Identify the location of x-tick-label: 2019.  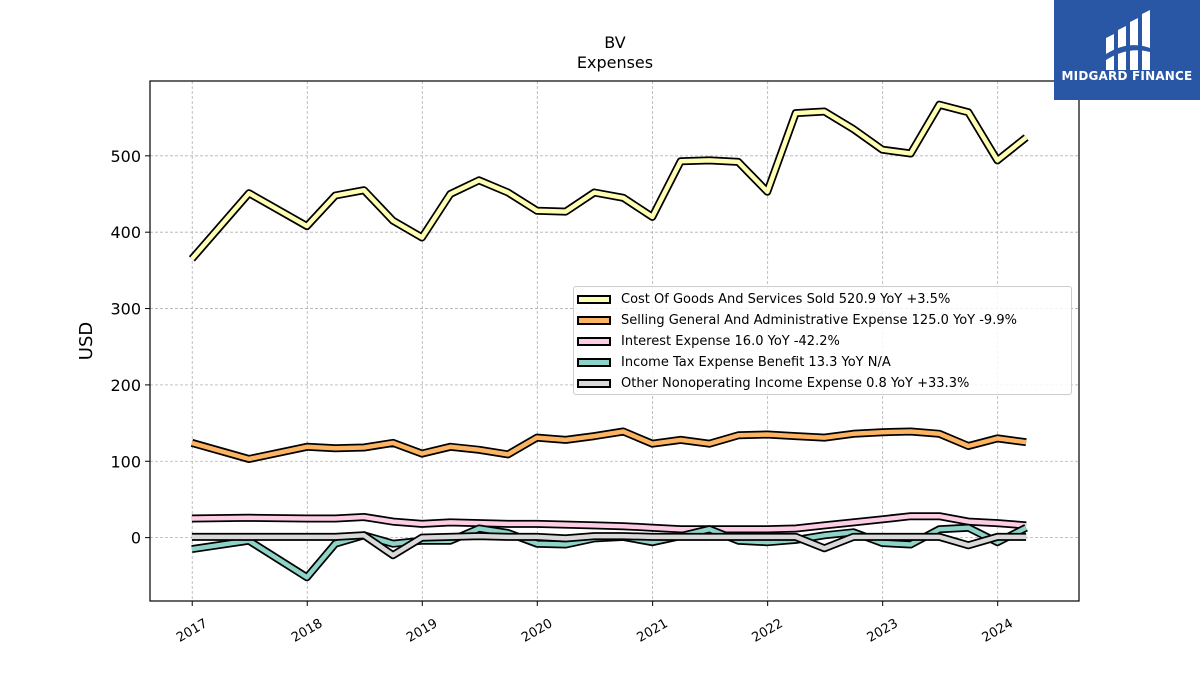
(422, 631).